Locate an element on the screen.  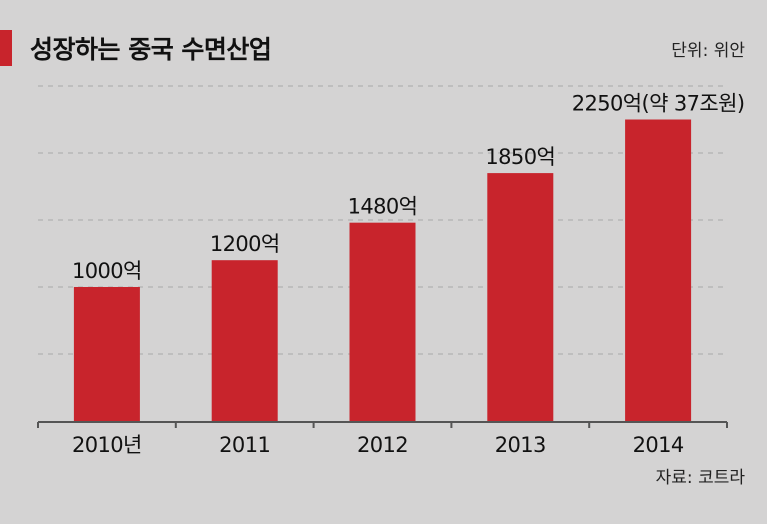
x-tick-label: 2014 is located at coordinates (658, 445).